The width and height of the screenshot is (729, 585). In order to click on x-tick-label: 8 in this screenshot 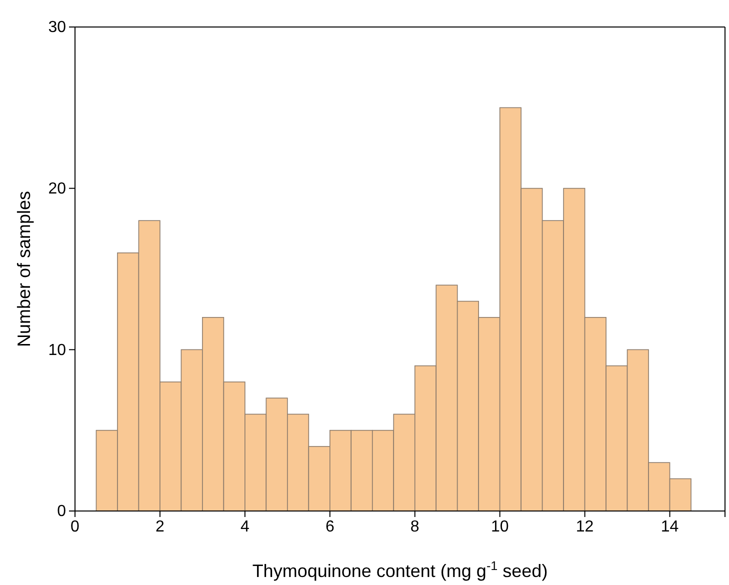, I will do `click(415, 527)`.